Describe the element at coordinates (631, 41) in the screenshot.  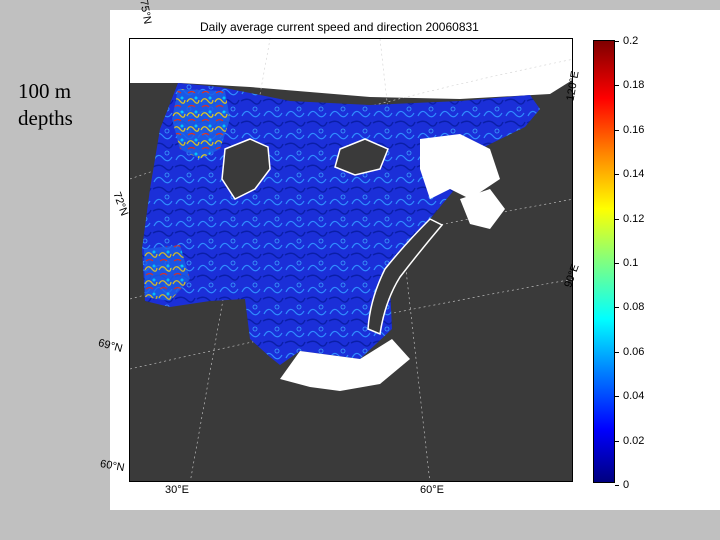
I see `colorbar-tick-label: 0.2` at that location.